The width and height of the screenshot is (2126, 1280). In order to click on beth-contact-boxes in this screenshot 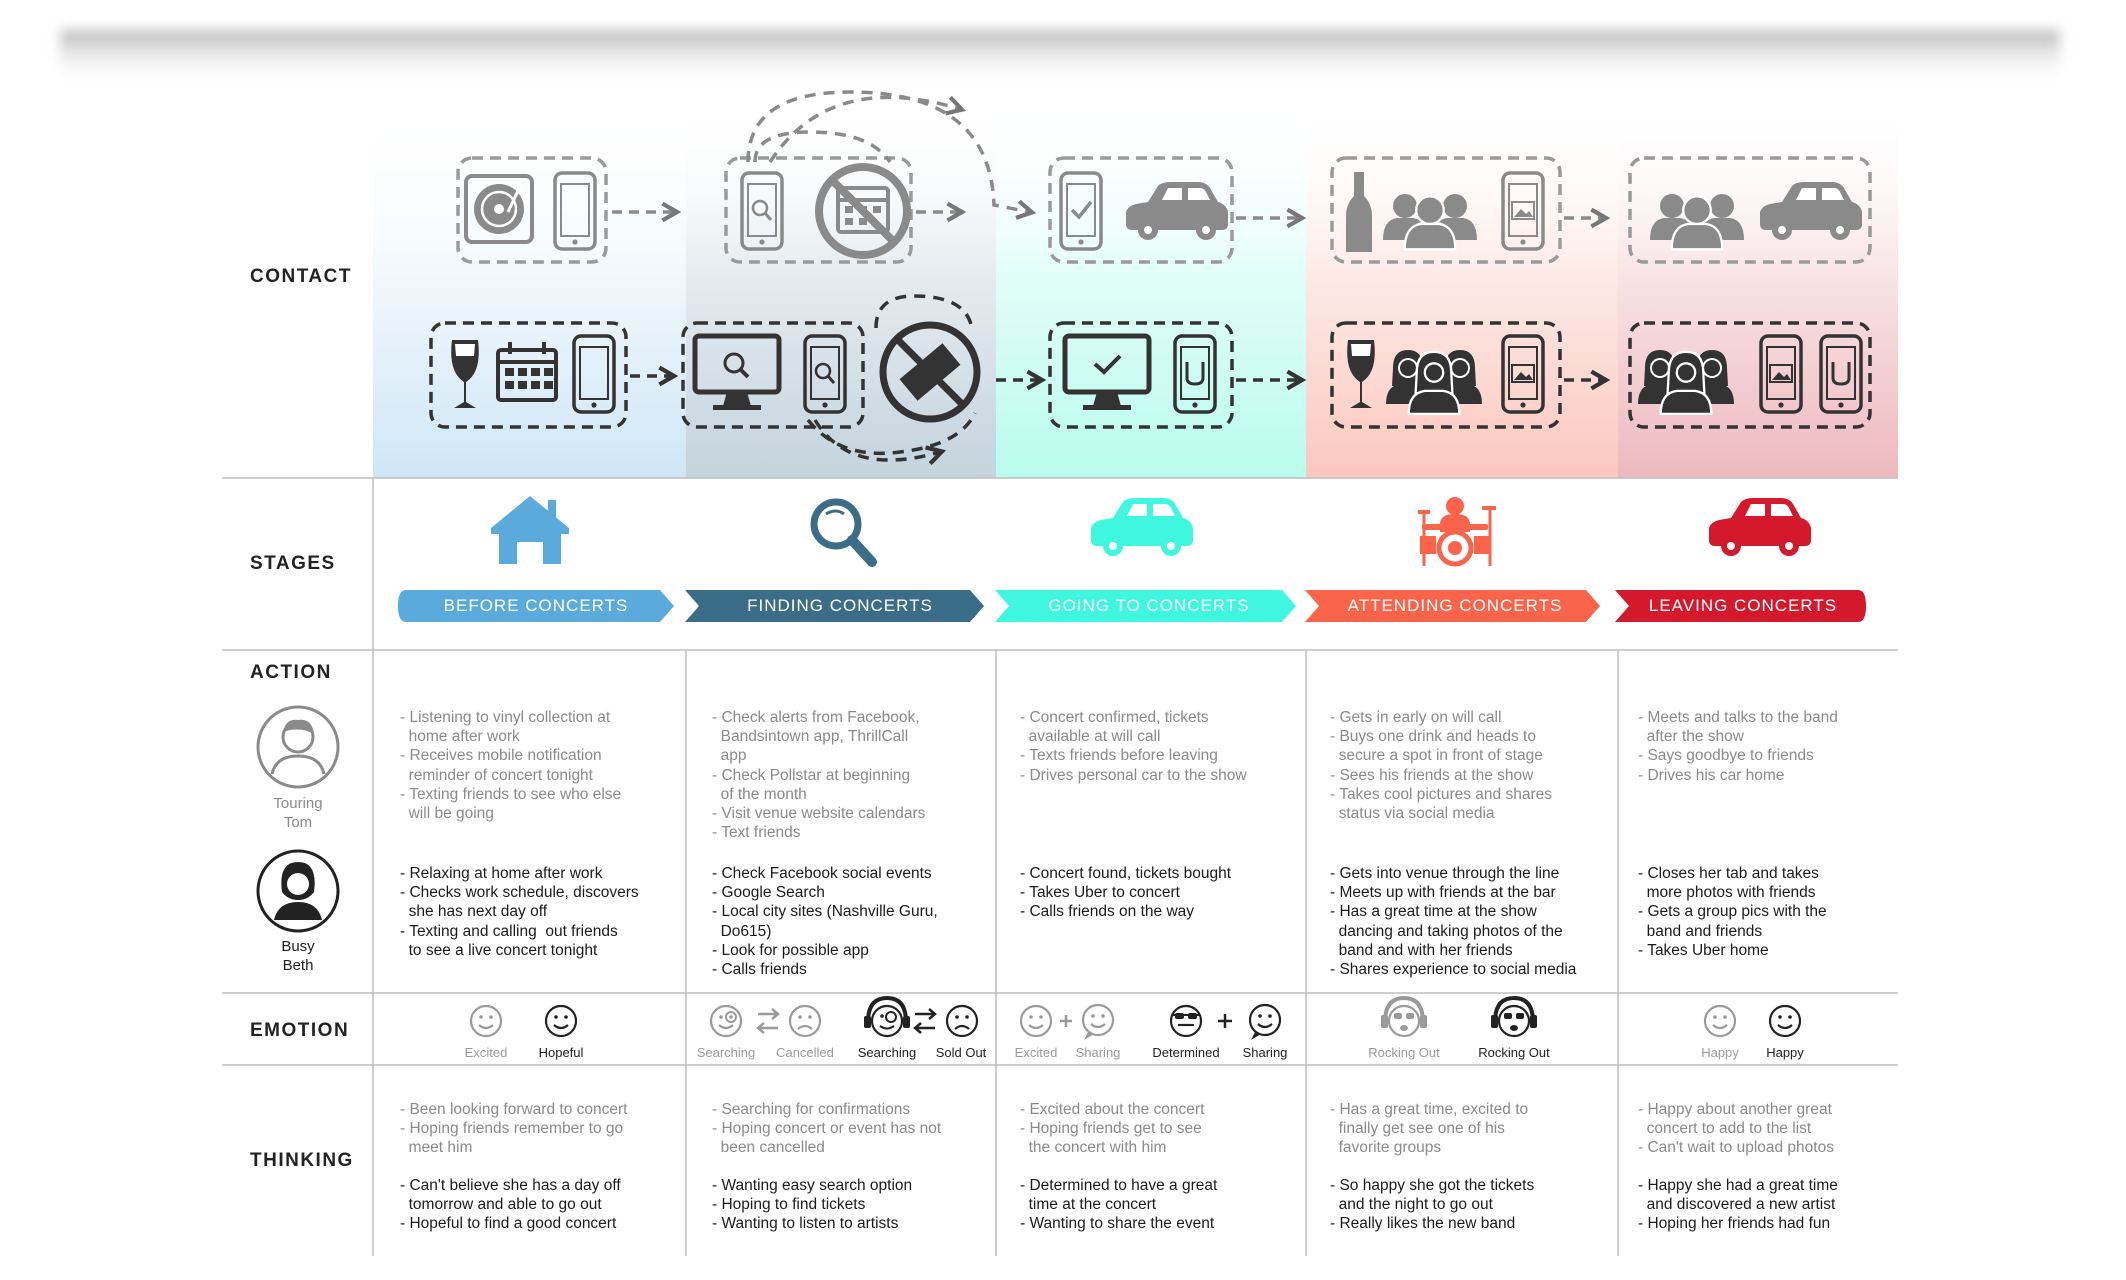, I will do `click(1150, 375)`.